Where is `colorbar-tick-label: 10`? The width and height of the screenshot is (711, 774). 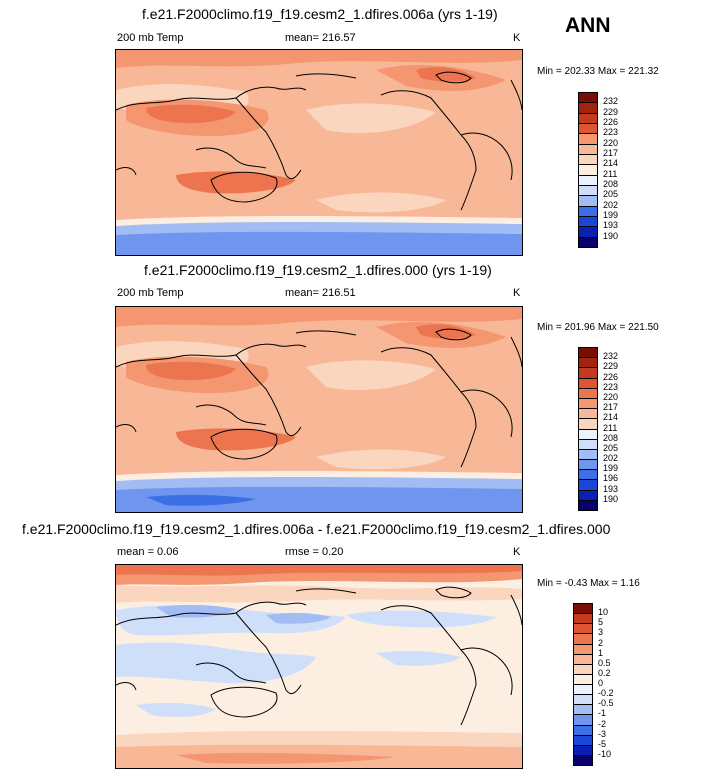
colorbar-tick-label: 10 is located at coordinates (603, 612).